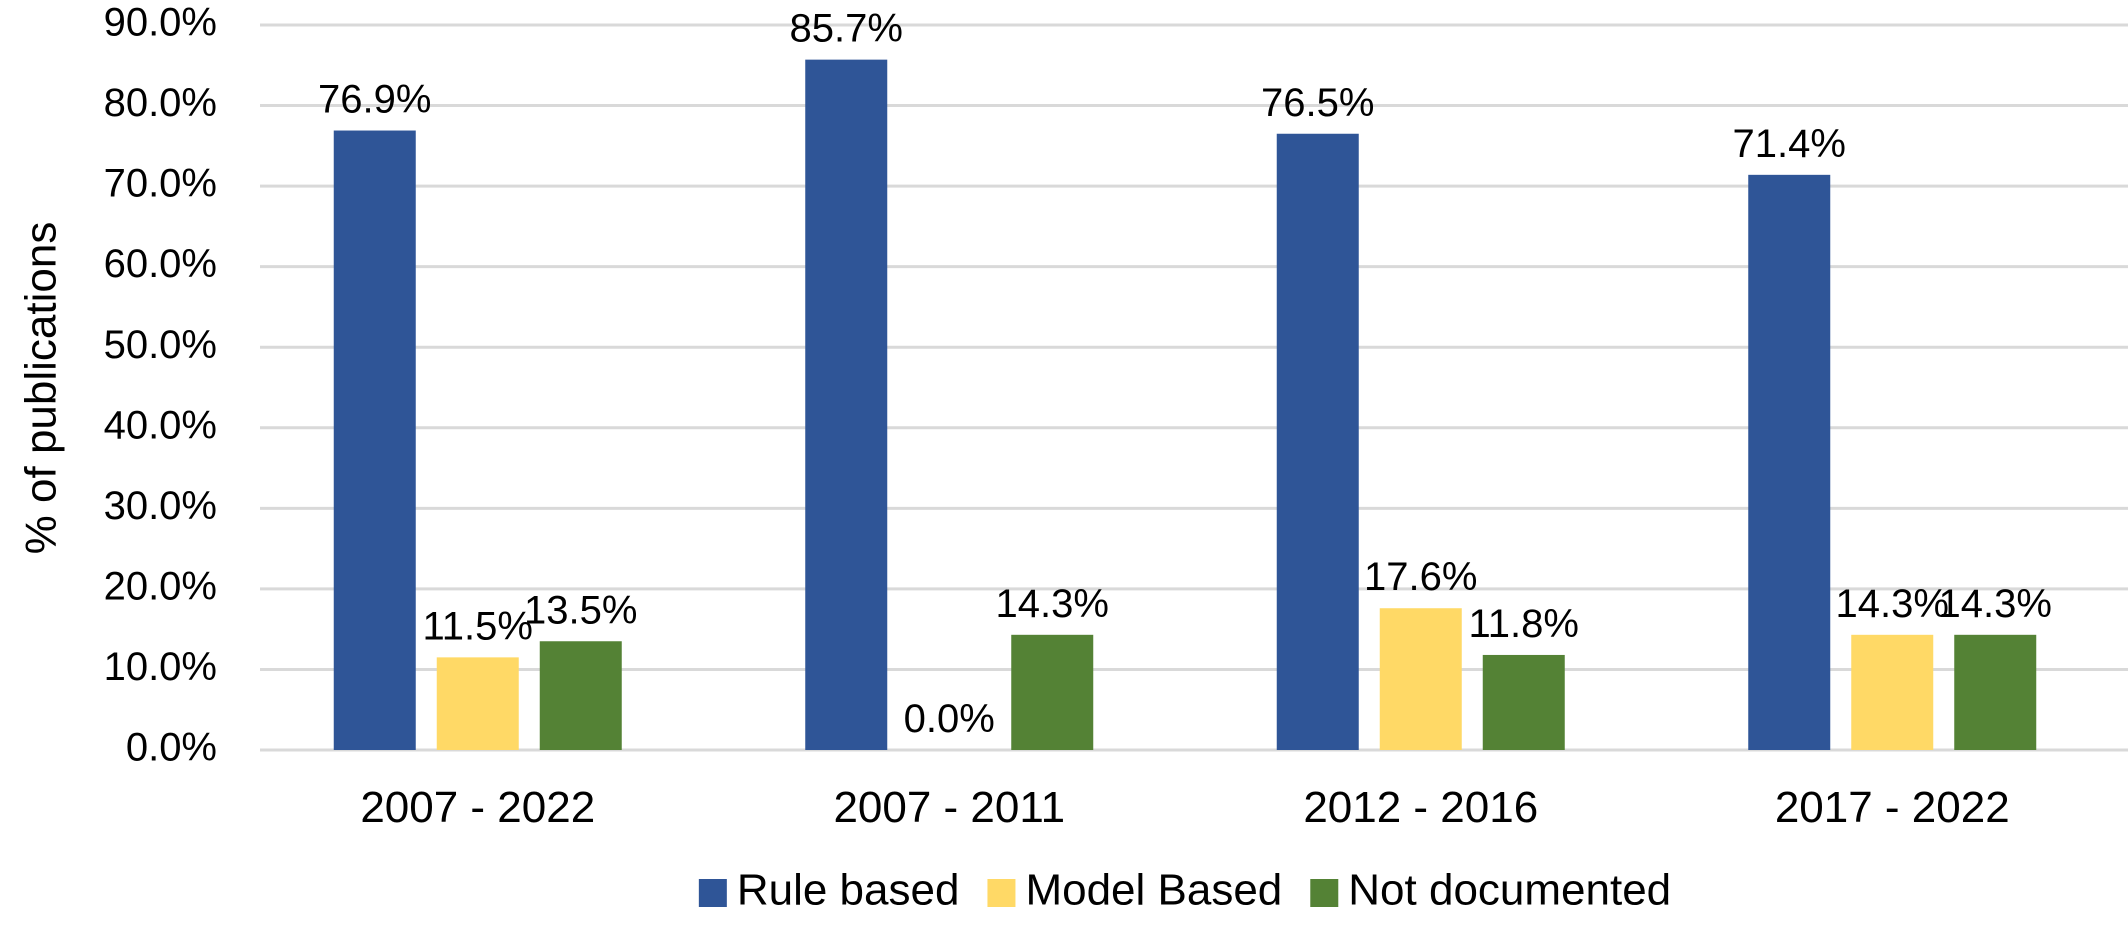 The width and height of the screenshot is (2128, 926). What do you see at coordinates (160, 103) in the screenshot?
I see `y-tick-label: 80.0%` at bounding box center [160, 103].